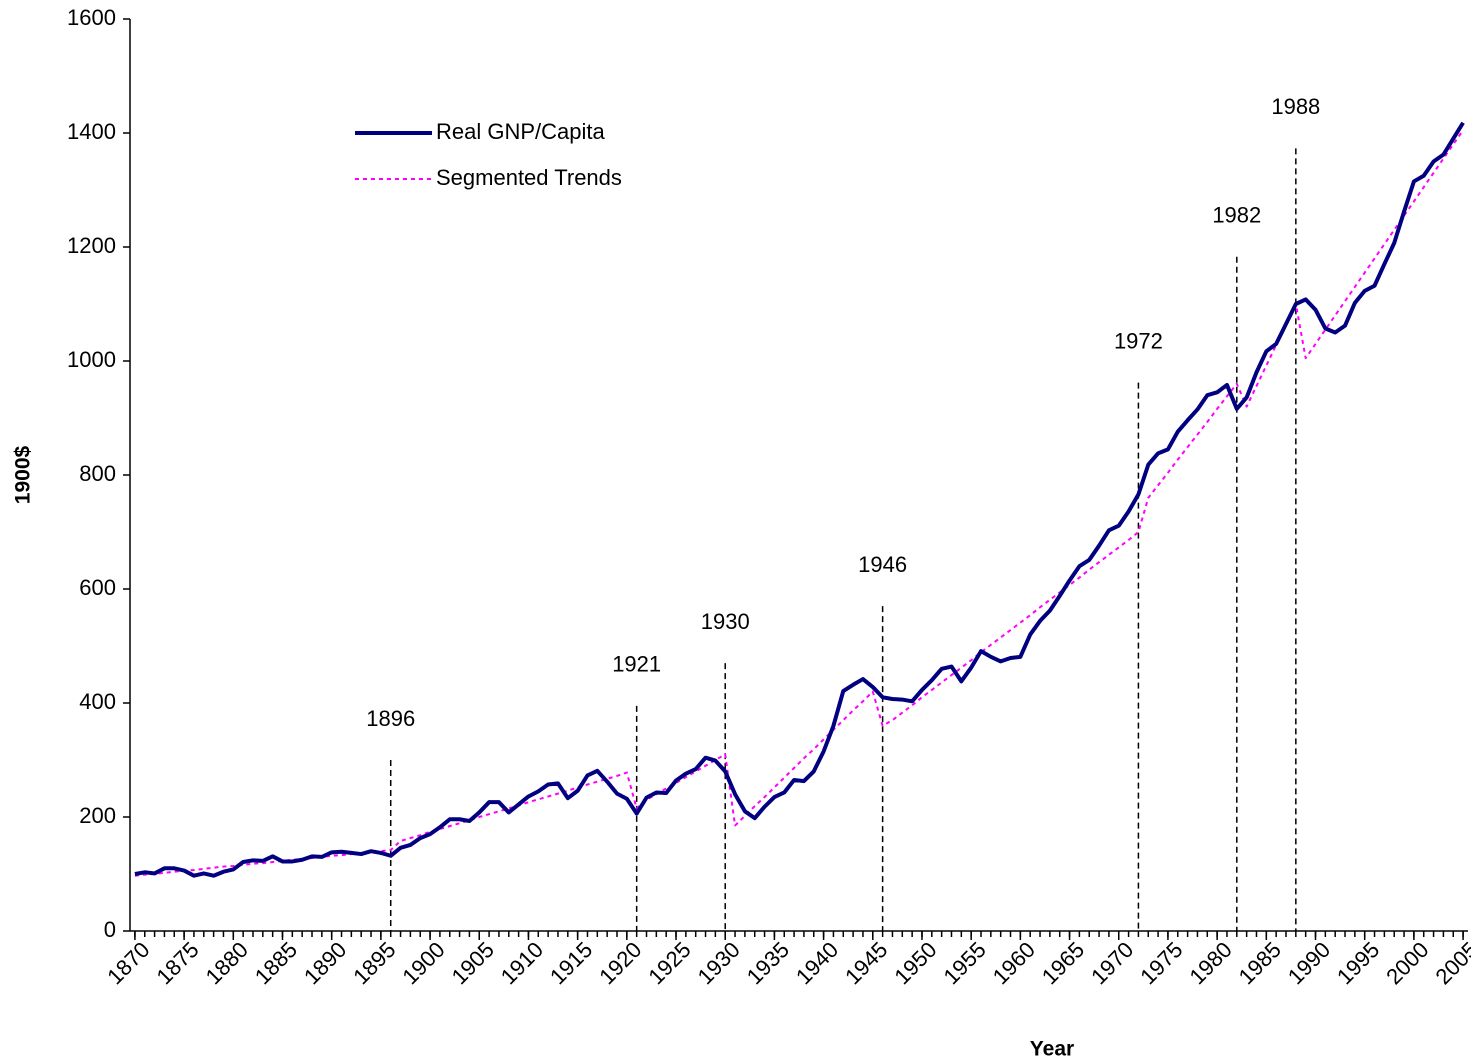 This screenshot has width=1471, height=1063. What do you see at coordinates (97, 587) in the screenshot?
I see `y-tick-label: 600` at bounding box center [97, 587].